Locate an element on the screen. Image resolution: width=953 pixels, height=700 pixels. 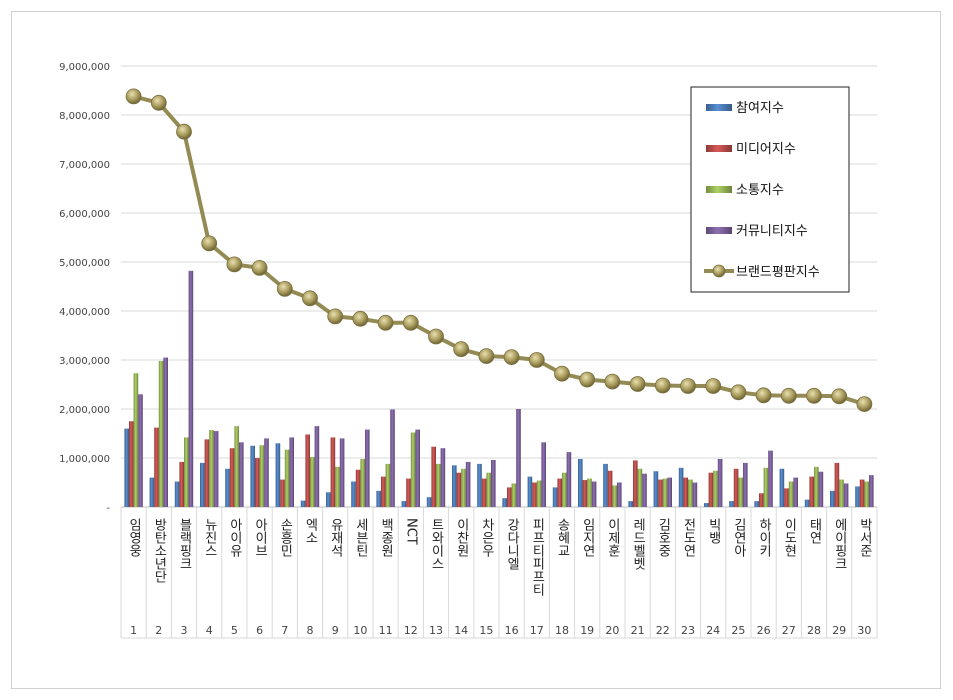
rank-label: 1 is located at coordinates (133, 630).